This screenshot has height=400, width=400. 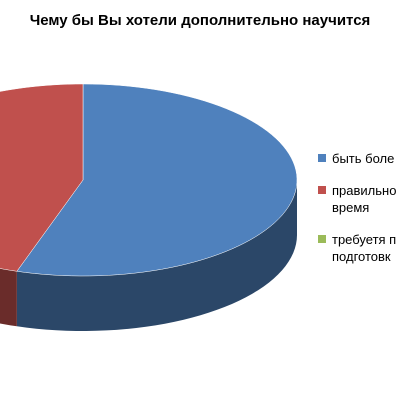 What do you see at coordinates (200, 20) in the screenshot?
I see `chart-title: Чему бы Вы хотели дополнительно научится` at bounding box center [200, 20].